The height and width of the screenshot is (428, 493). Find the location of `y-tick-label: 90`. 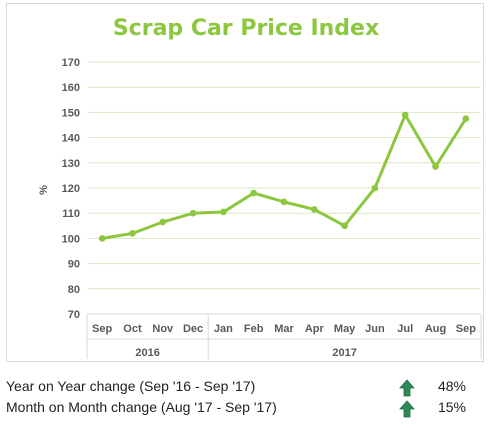

y-tick-label: 90 is located at coordinates (74, 265).